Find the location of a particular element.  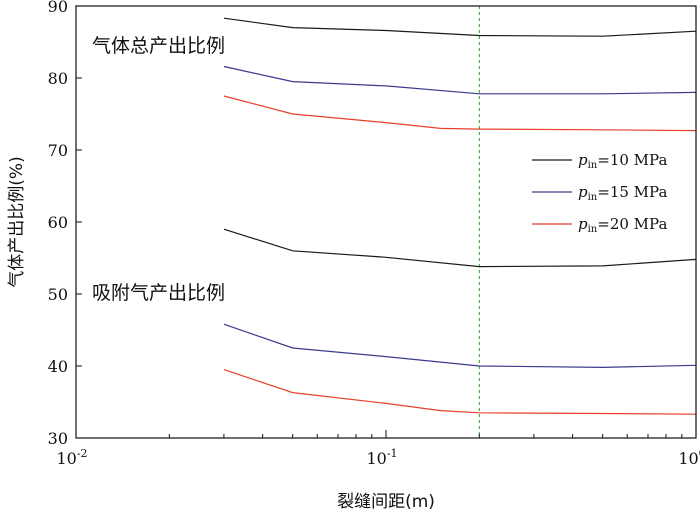

y-tick-label: 80 is located at coordinates (58, 78).